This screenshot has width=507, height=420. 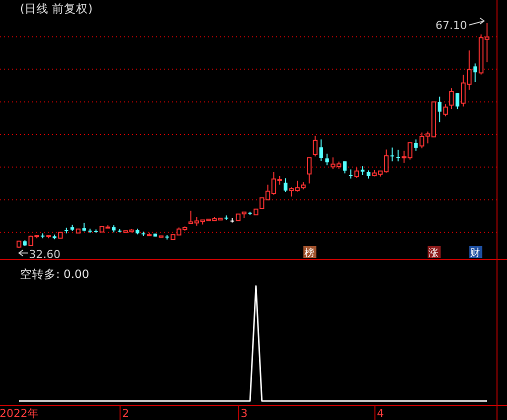 What do you see at coordinates (44, 254) in the screenshot?
I see `annotation: 32.60` at bounding box center [44, 254].